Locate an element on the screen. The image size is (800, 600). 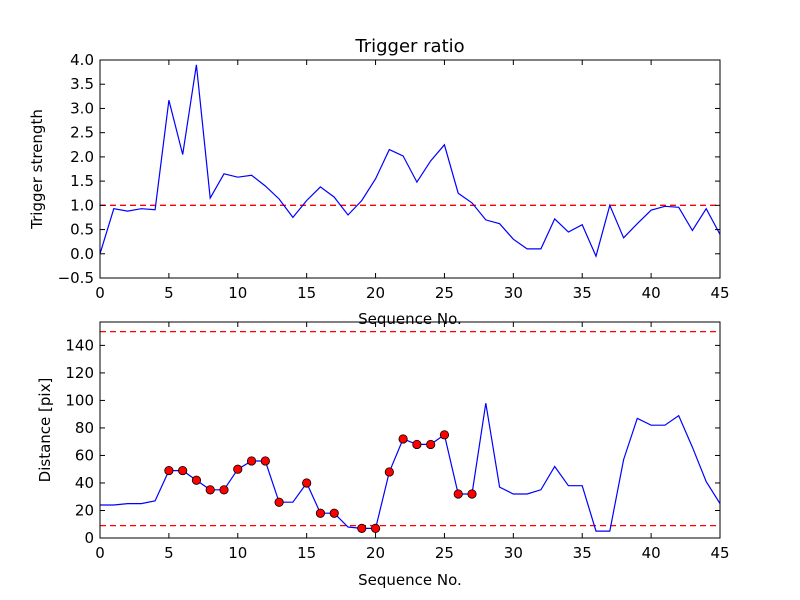
y-tick-label: 0 is located at coordinates (89, 538).